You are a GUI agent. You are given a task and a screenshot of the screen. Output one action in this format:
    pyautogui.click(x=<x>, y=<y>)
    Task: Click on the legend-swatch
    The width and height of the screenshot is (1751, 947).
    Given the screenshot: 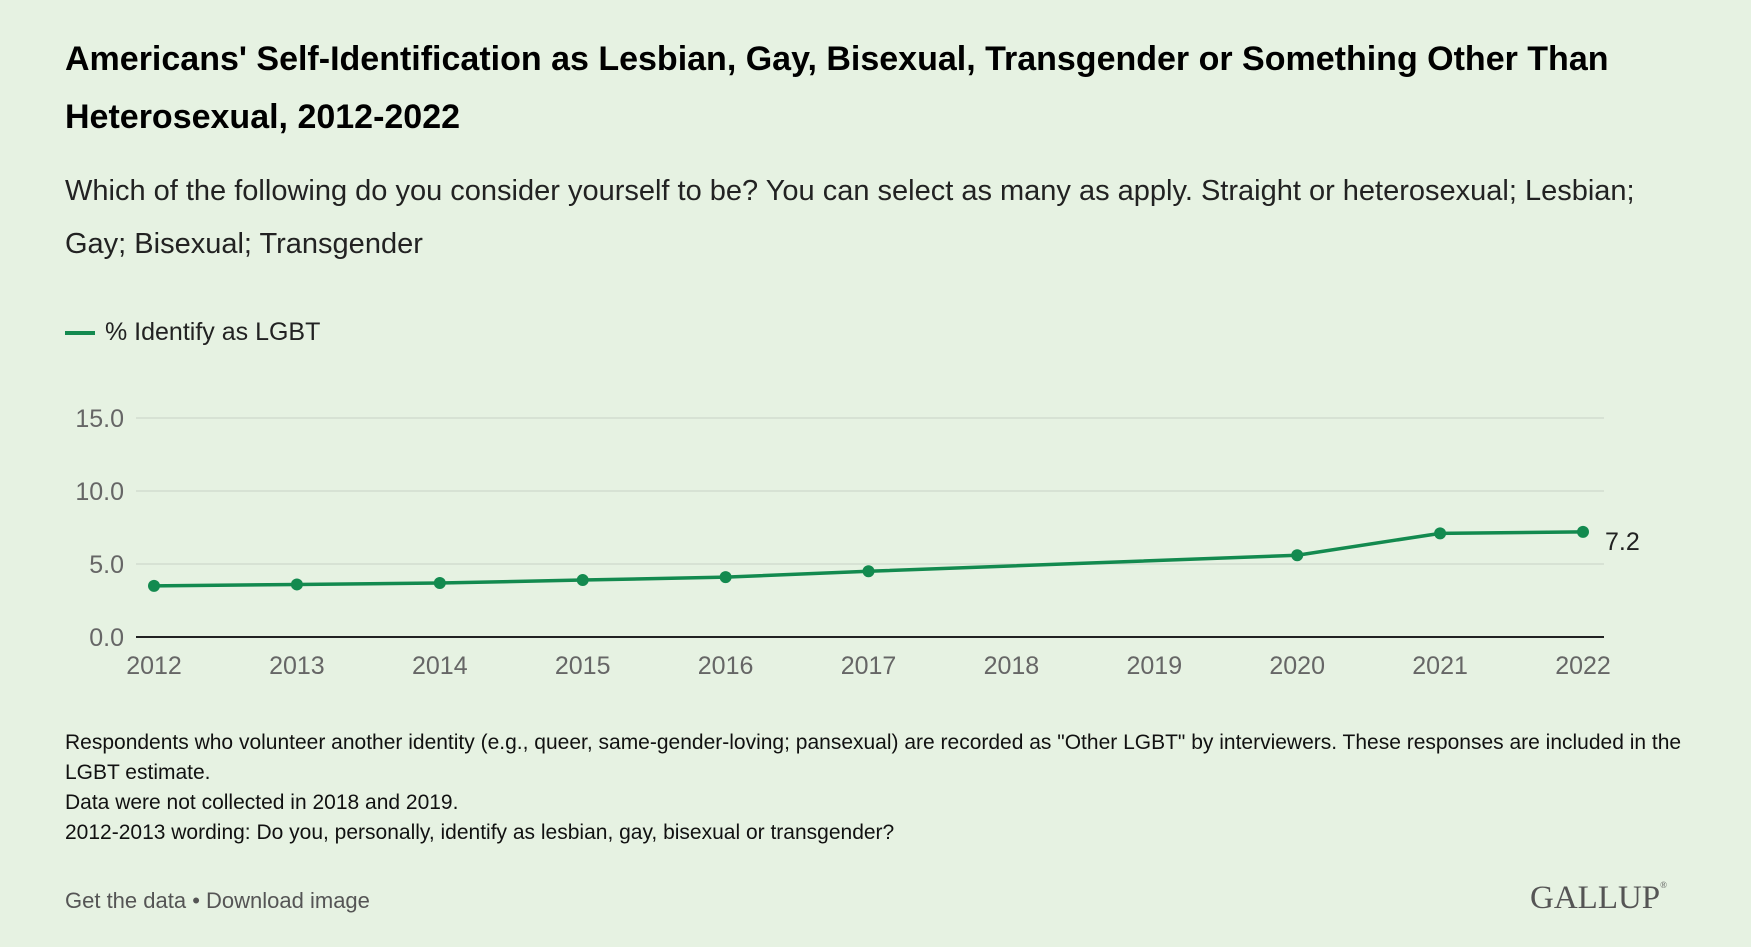 What is the action you would take?
    pyautogui.click(x=80, y=332)
    